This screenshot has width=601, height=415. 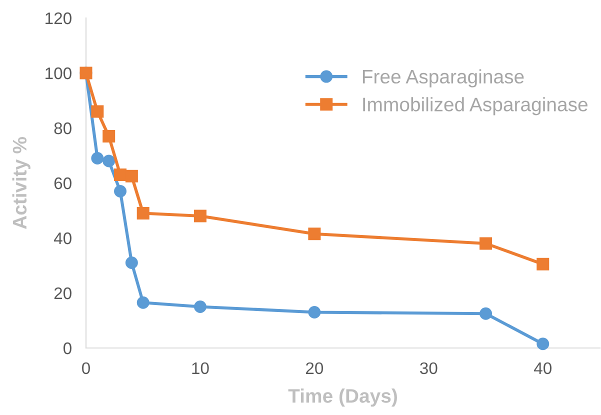 I want to click on x-tick-label: 30, so click(x=429, y=368).